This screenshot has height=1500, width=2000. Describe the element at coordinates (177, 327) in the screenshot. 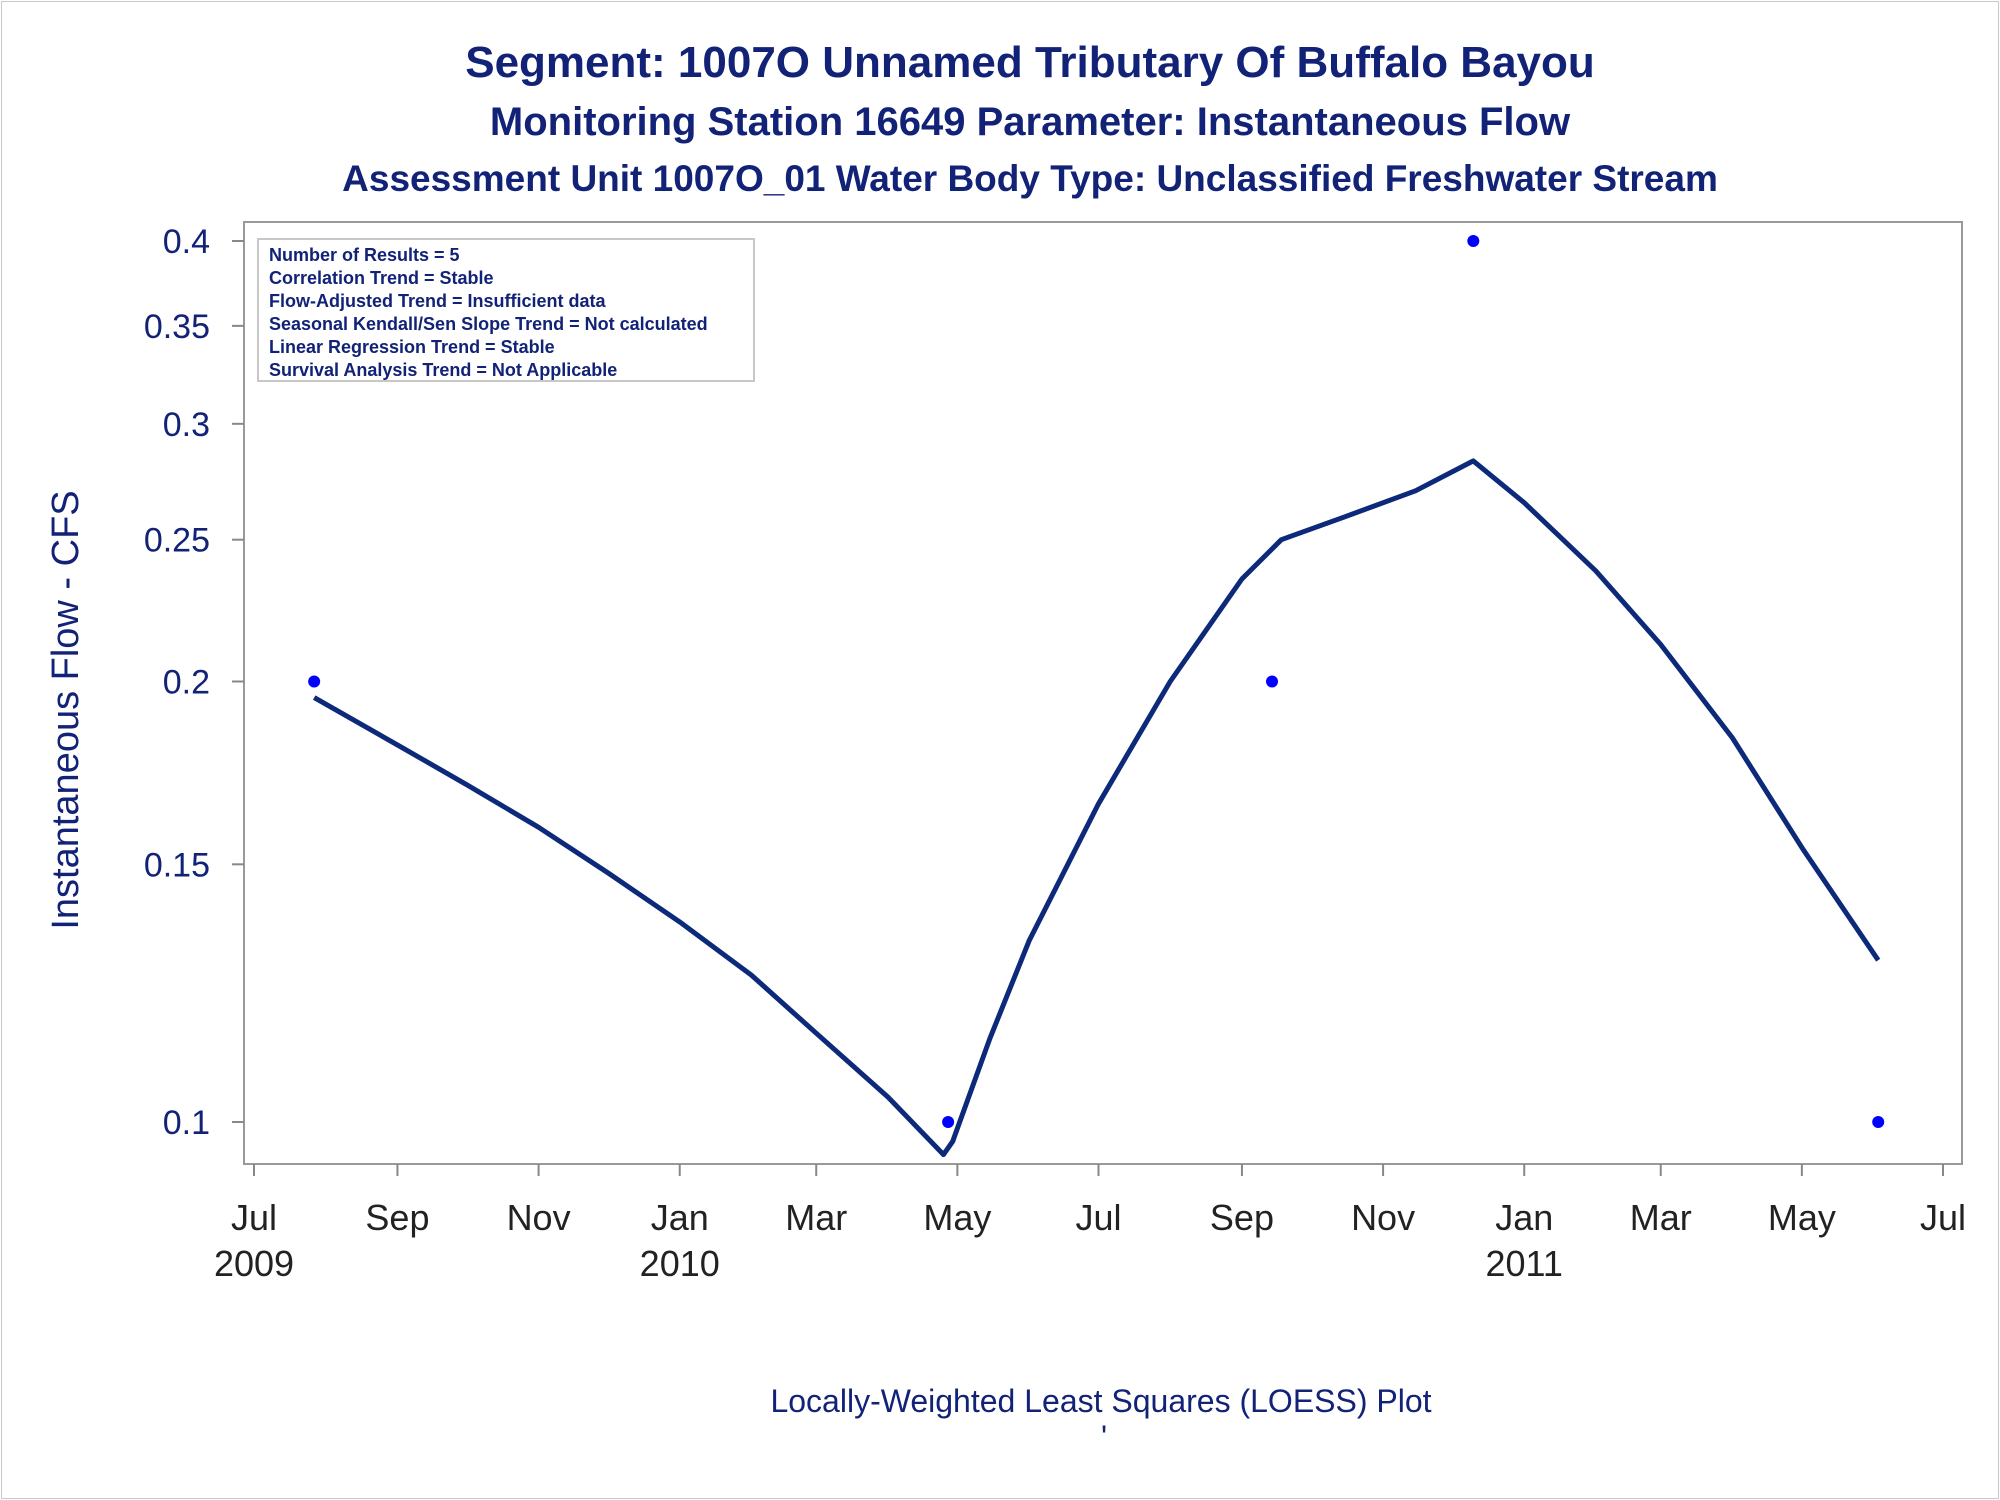

I see `y-tick-label: 0.35` at that location.